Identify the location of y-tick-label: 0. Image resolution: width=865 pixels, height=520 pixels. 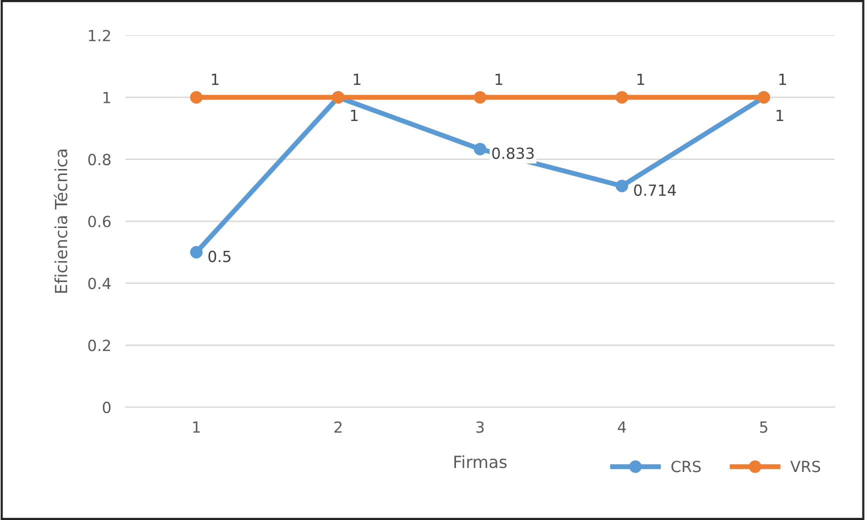
(106, 408).